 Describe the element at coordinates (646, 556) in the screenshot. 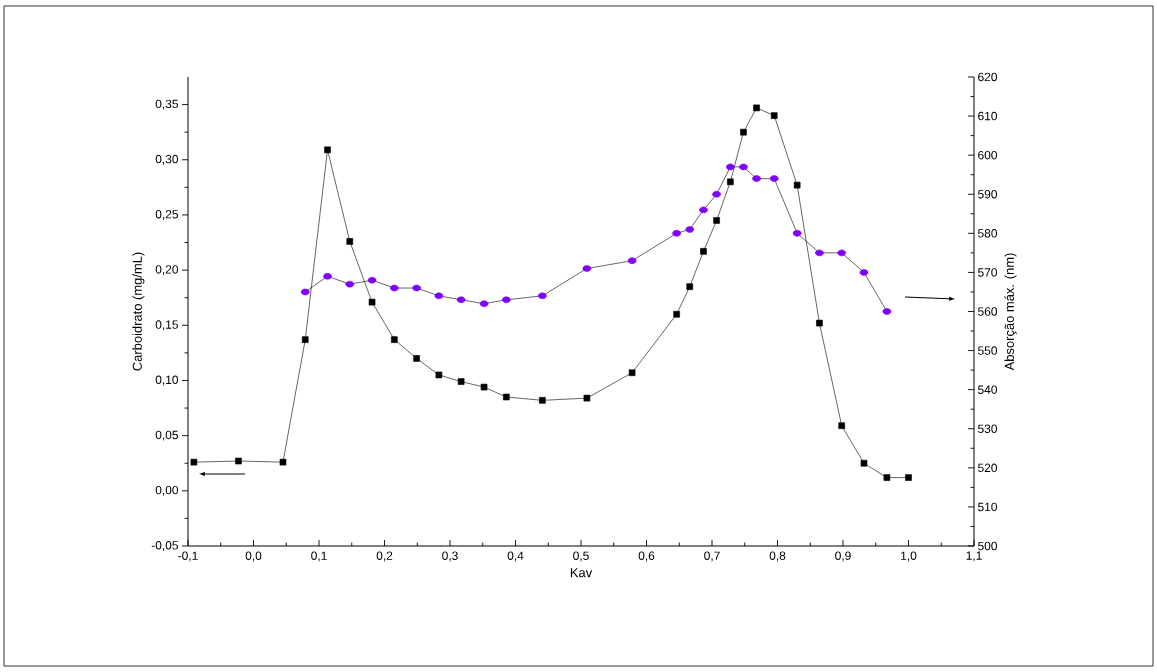

I see `x-tick-label: 0,6` at that location.